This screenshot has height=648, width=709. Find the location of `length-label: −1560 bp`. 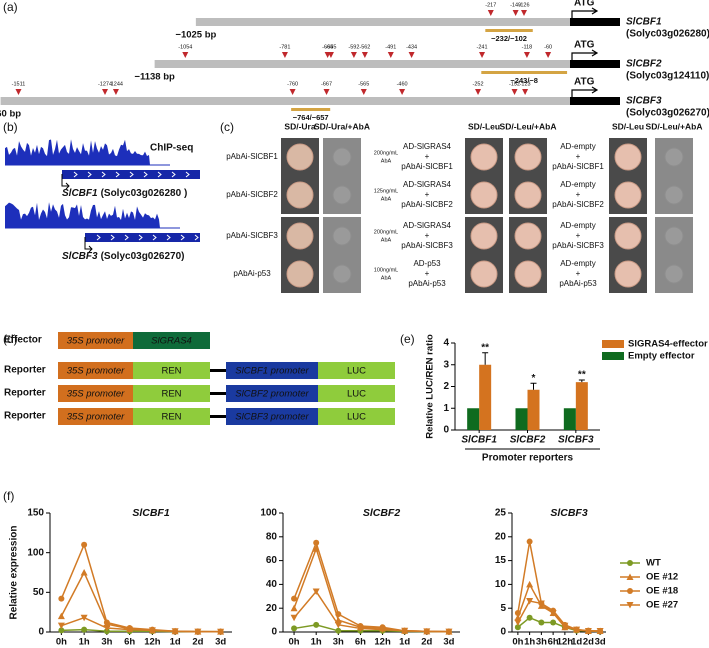

length-label: −1560 bp is located at coordinates (10, 114).